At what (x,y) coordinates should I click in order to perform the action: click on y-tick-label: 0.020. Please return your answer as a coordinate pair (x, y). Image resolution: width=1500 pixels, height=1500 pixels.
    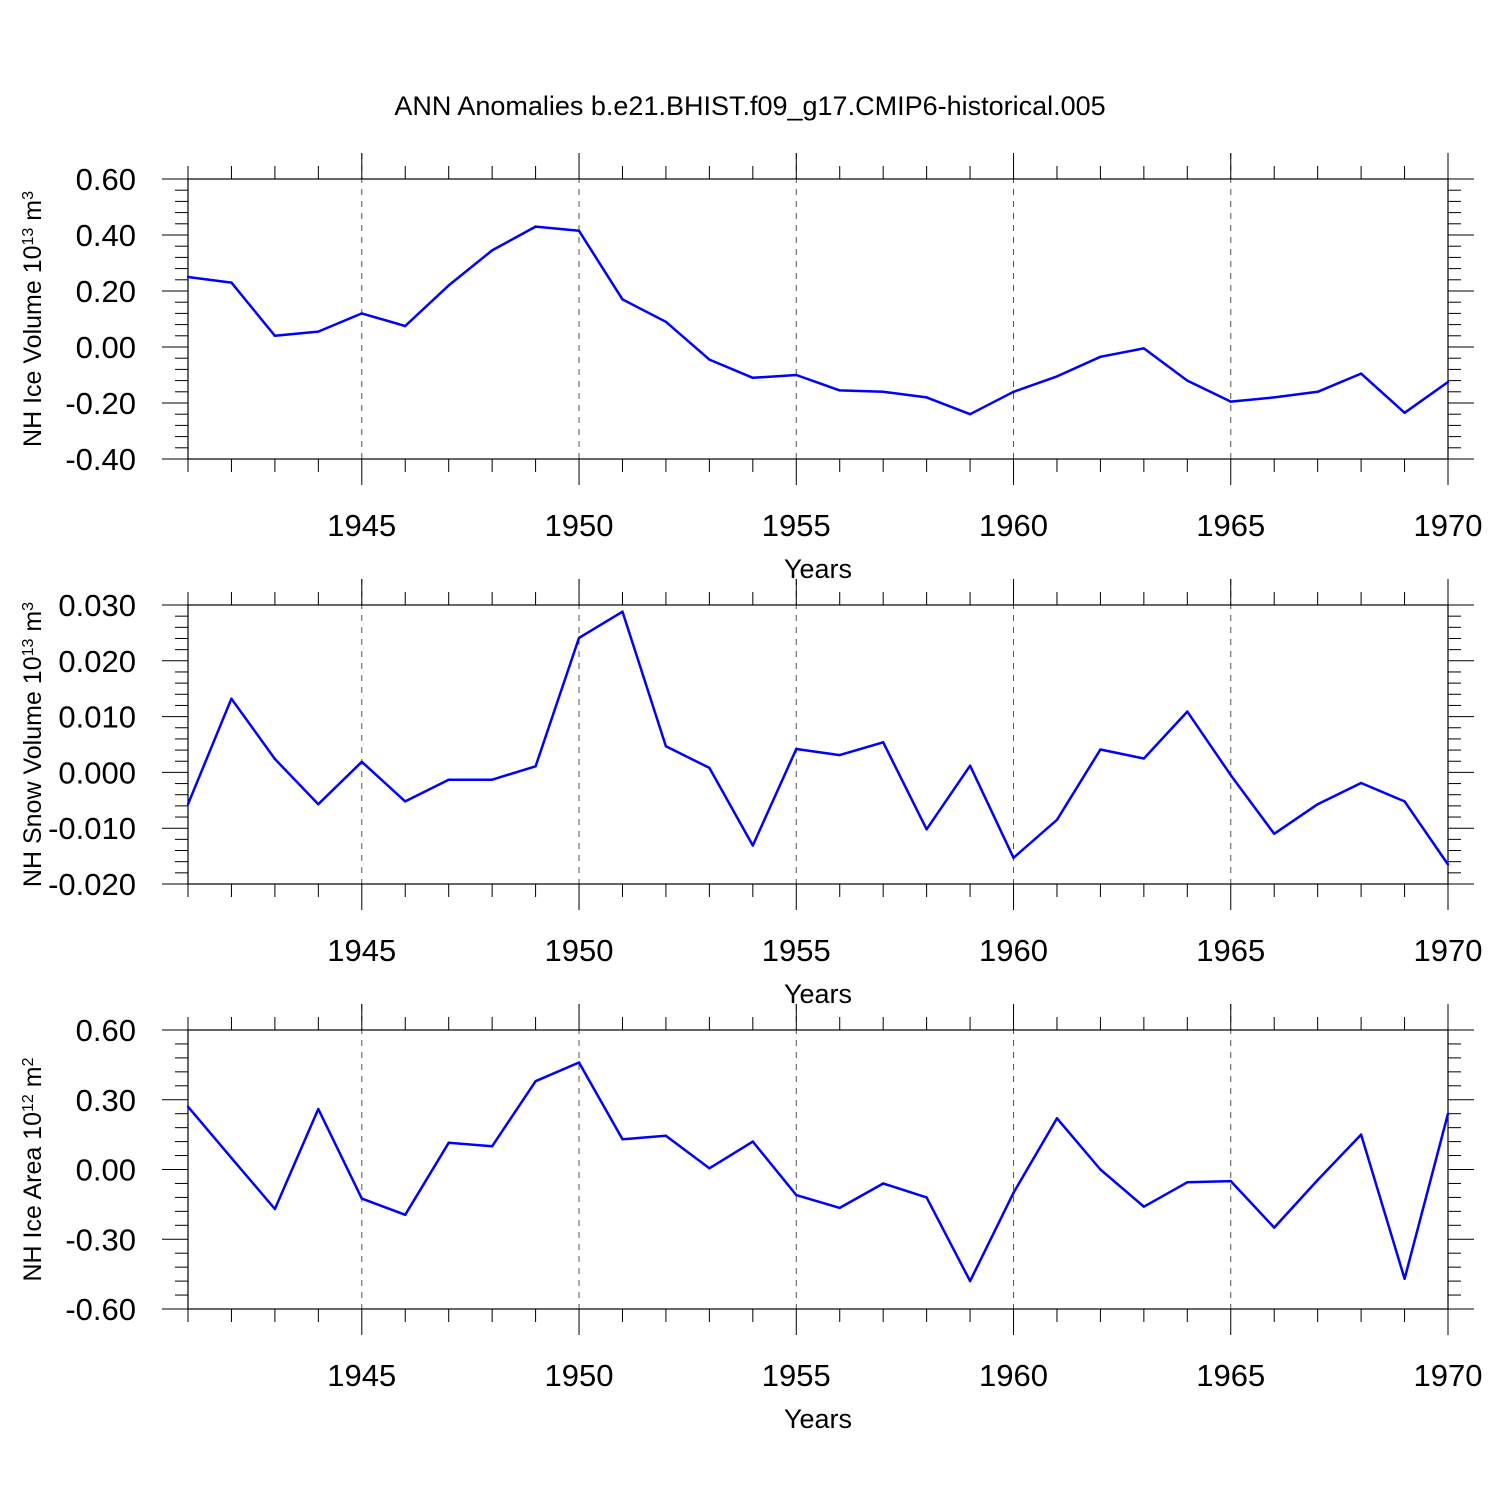
    Looking at the image, I should click on (97, 661).